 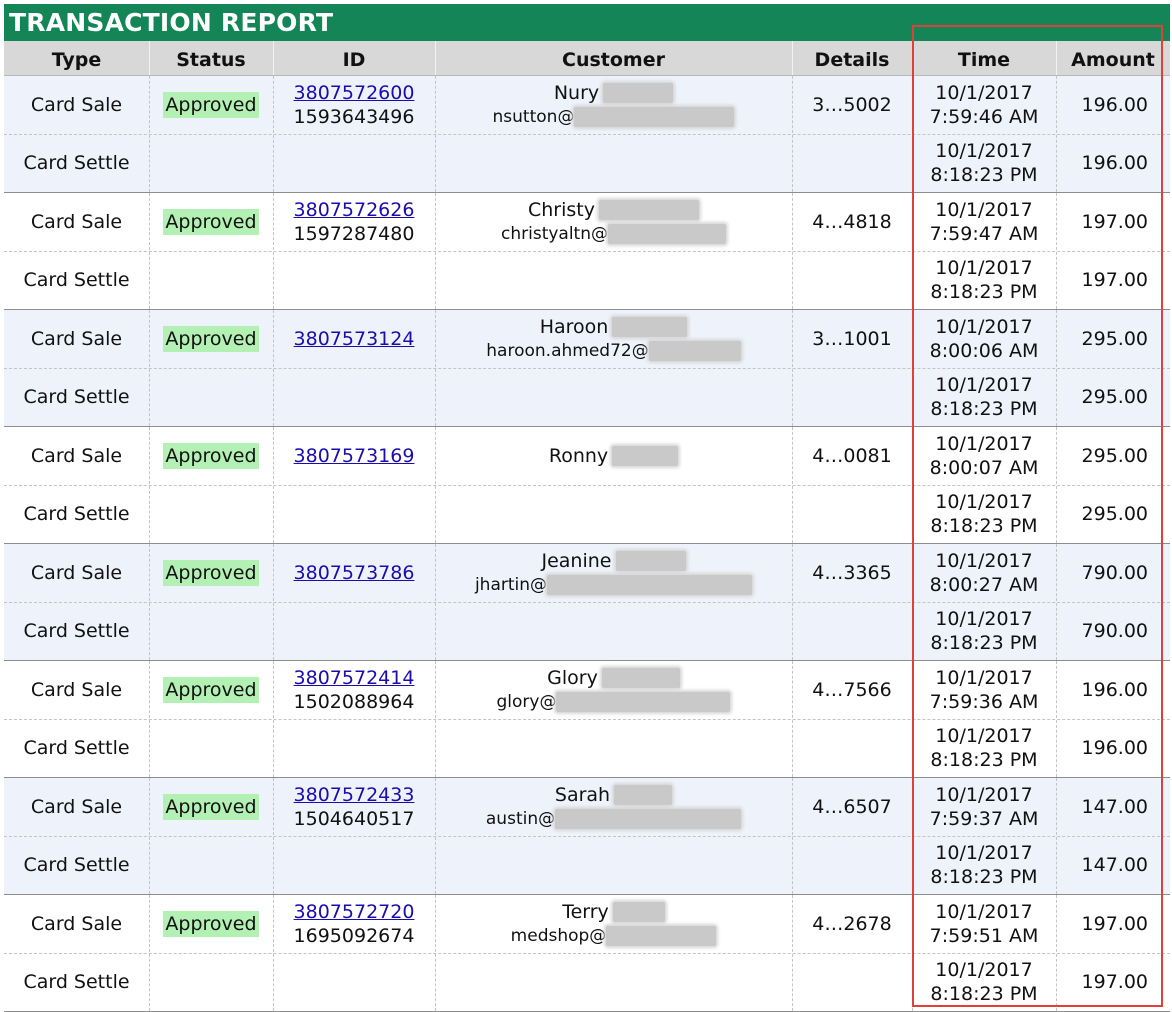 What do you see at coordinates (852, 222) in the screenshot?
I see `card-details: 4…4818` at bounding box center [852, 222].